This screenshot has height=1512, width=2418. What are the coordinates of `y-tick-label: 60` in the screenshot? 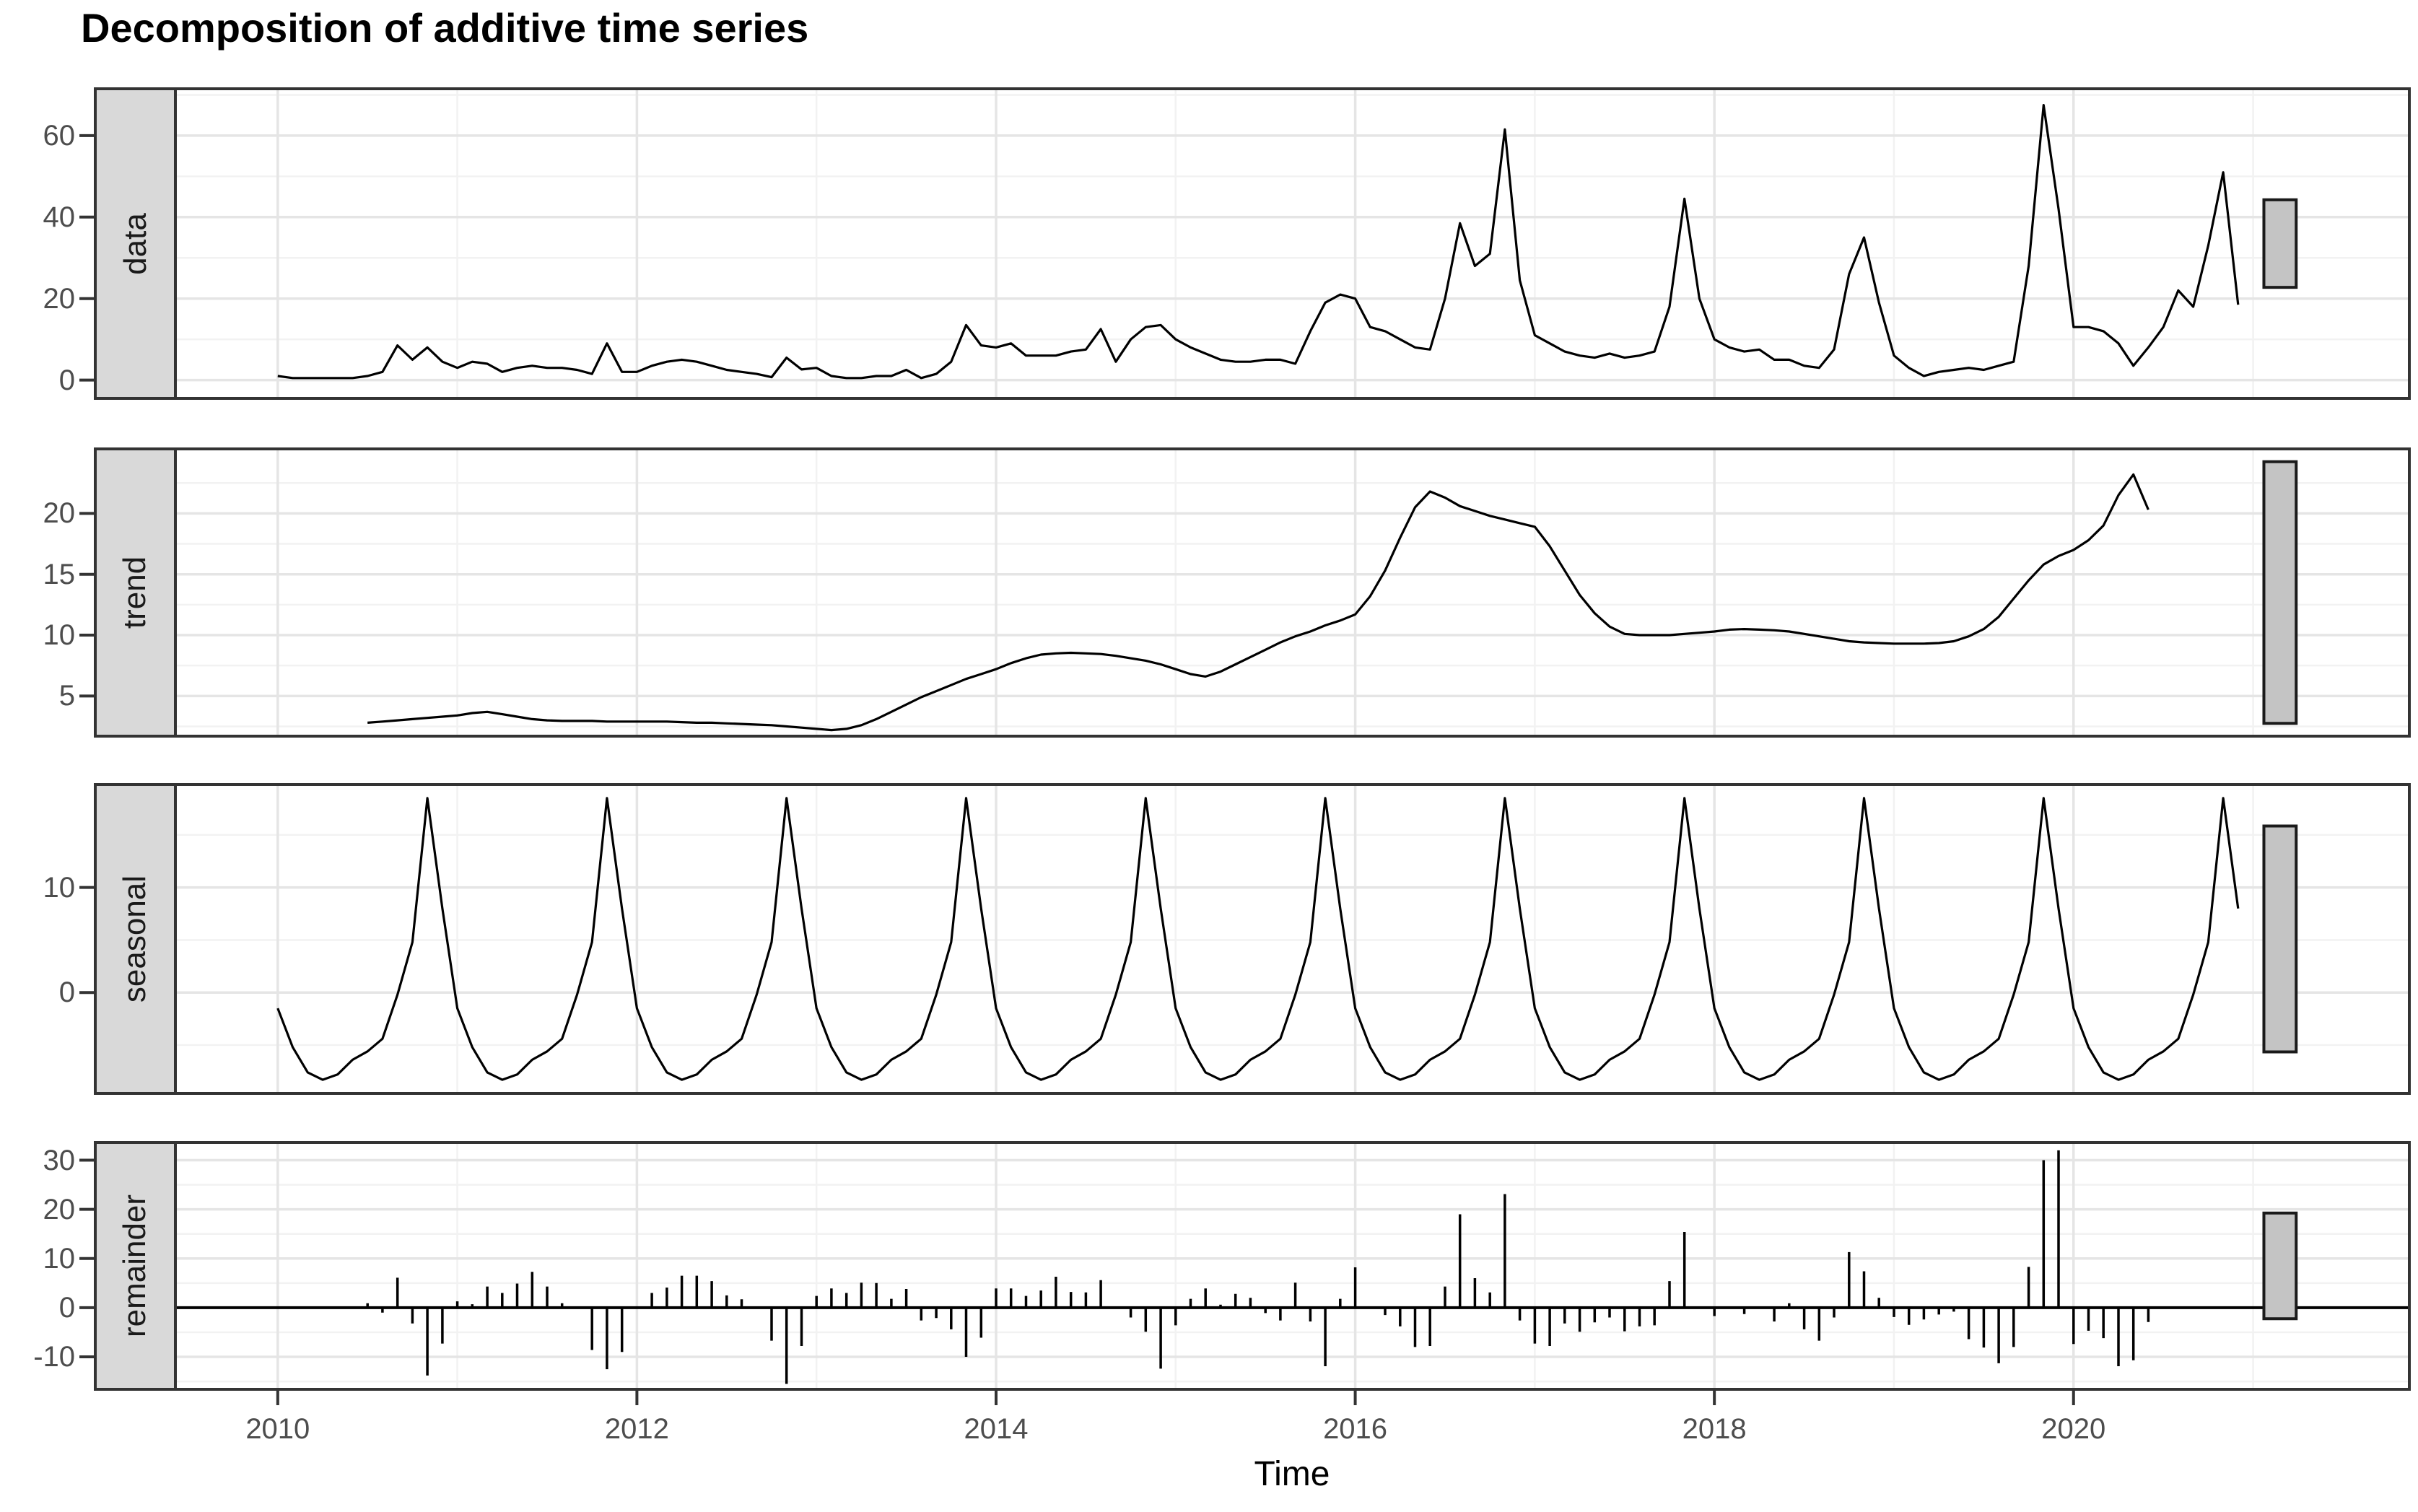 It's located at (60, 135).